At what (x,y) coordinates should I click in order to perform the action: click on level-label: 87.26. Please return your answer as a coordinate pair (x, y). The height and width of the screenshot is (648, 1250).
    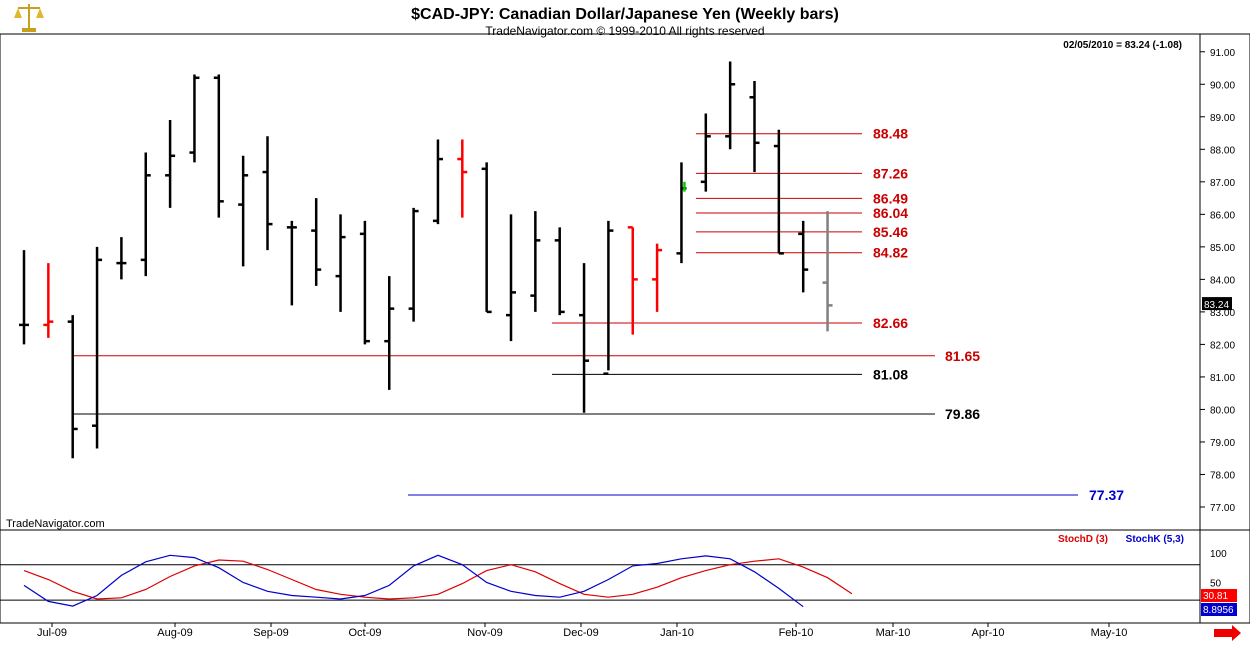
    Looking at the image, I should click on (890, 173).